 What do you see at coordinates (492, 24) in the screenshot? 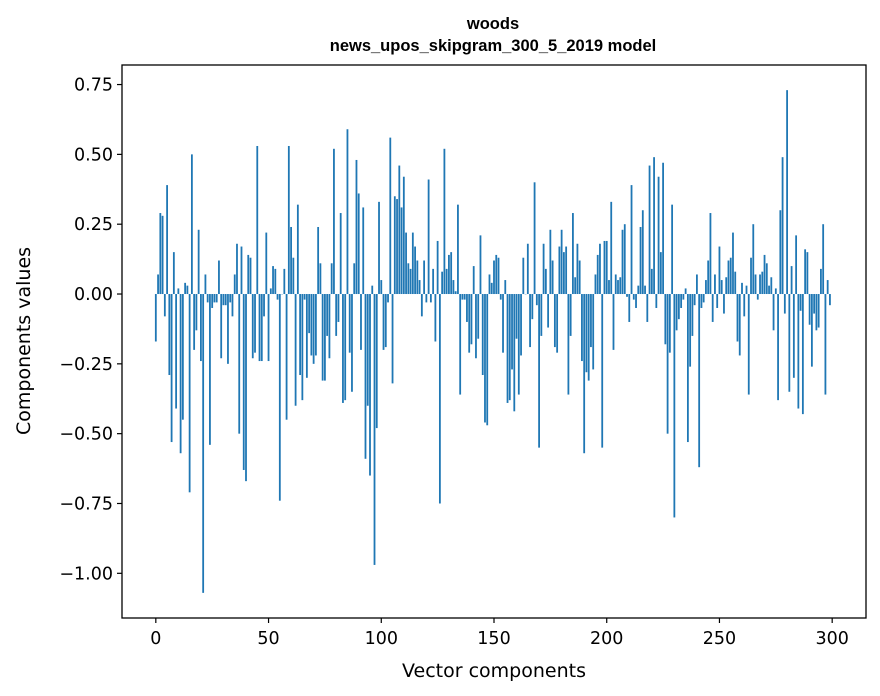
I see `chart-title: woods` at bounding box center [492, 24].